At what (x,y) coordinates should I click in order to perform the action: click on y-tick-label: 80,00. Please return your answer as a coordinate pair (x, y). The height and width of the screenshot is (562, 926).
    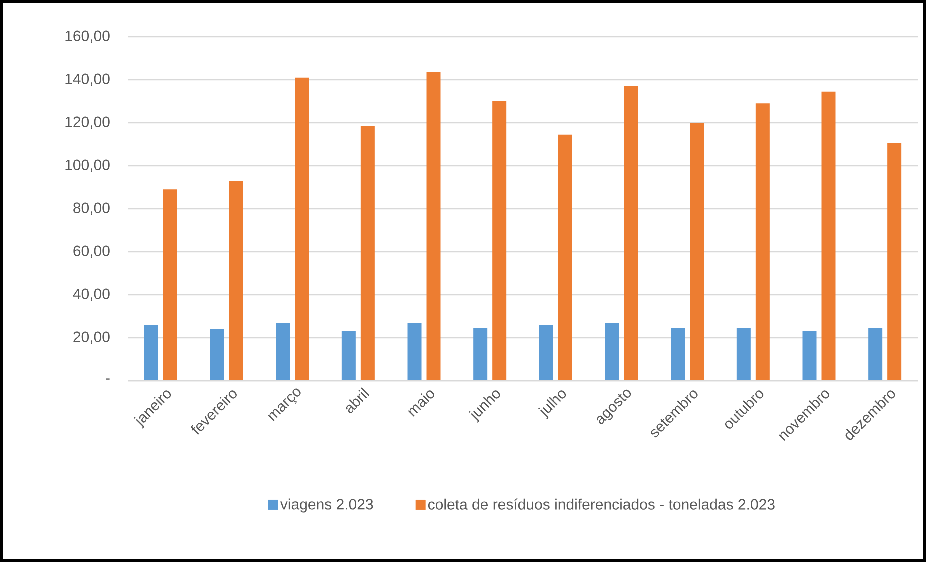
    Looking at the image, I should click on (92, 209).